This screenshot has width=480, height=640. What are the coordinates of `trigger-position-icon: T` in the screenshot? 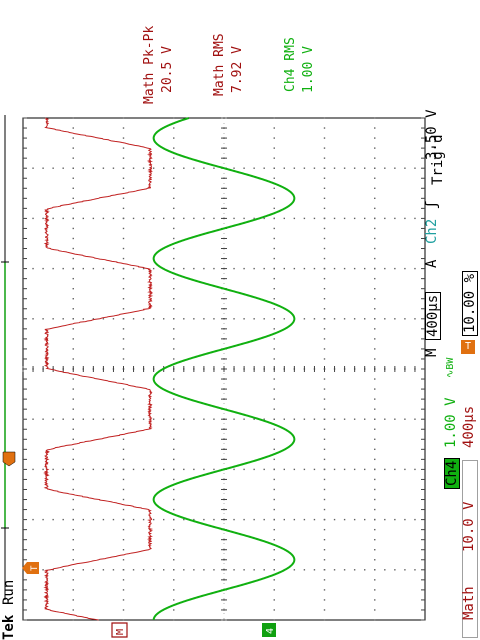 It's located at (468, 347).